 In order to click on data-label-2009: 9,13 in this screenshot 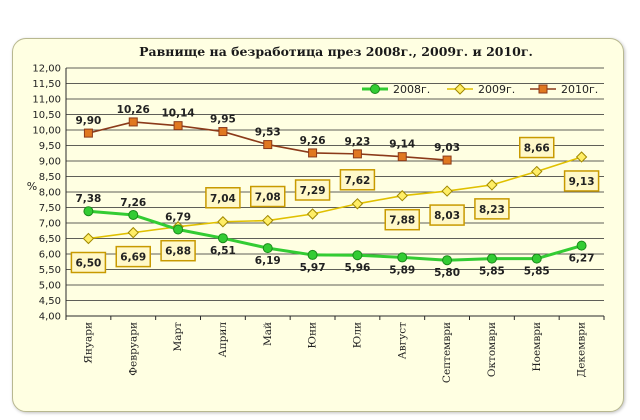, I will do `click(582, 182)`.